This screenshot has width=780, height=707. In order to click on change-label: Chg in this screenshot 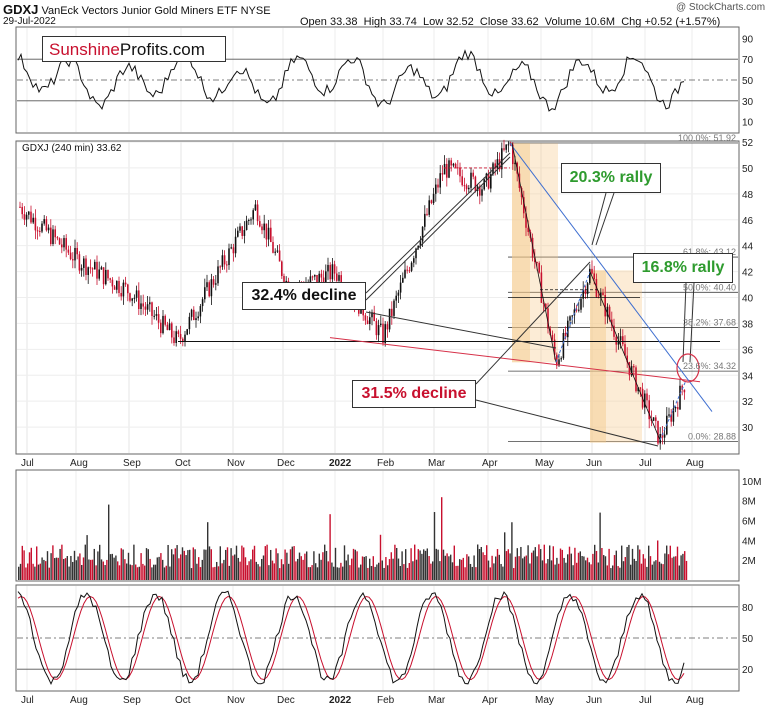, I will do `click(631, 22)`.